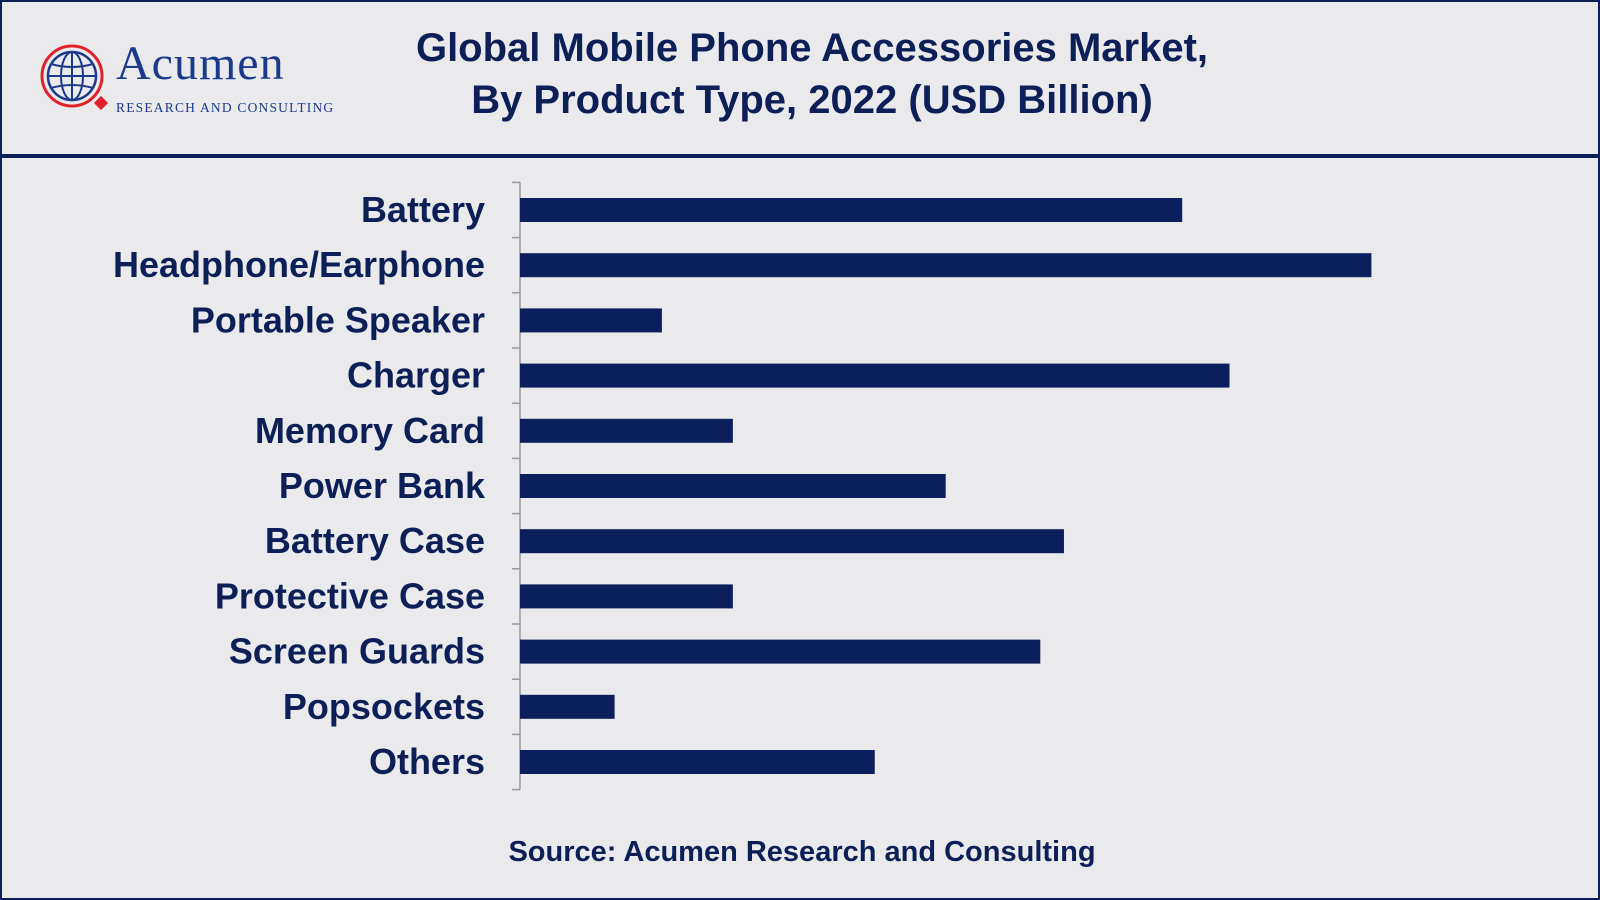 This screenshot has width=1600, height=900. Describe the element at coordinates (792, 541) in the screenshot. I see `bar-battery-case` at that location.